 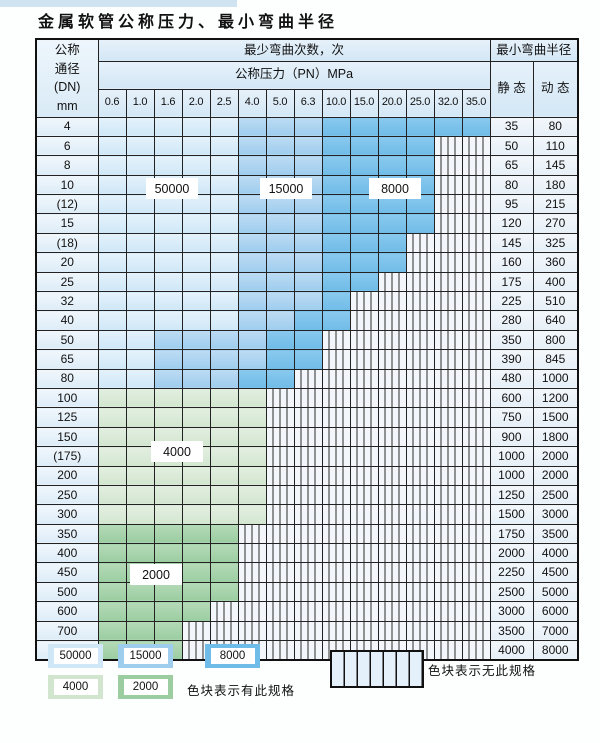 What do you see at coordinates (307, 398) in the screenshot?
I see `table-row: 100 600 1200` at bounding box center [307, 398].